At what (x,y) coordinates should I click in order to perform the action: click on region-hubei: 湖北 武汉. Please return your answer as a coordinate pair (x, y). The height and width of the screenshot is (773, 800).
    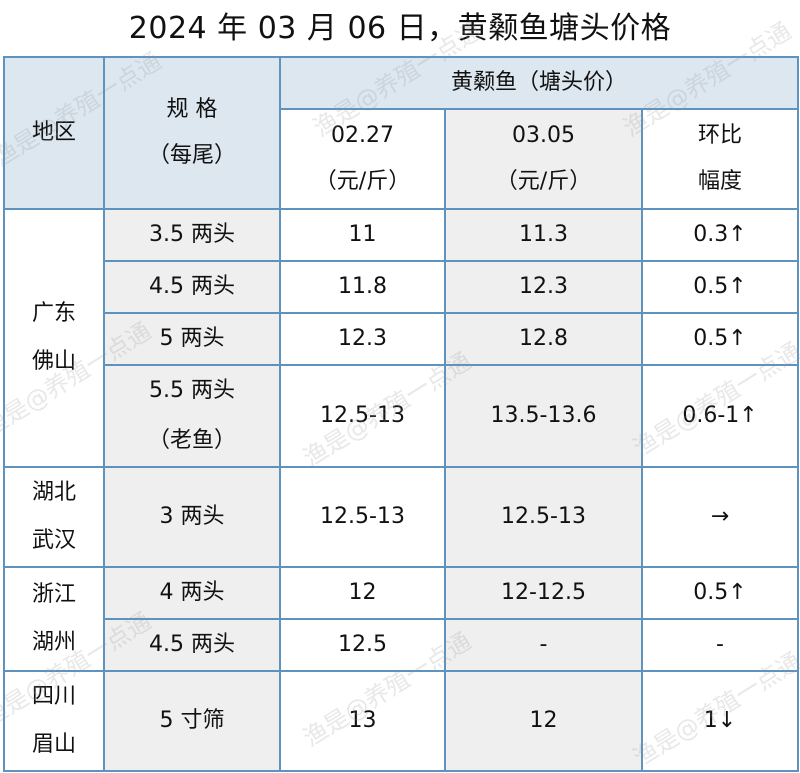
    Looking at the image, I should click on (54, 517).